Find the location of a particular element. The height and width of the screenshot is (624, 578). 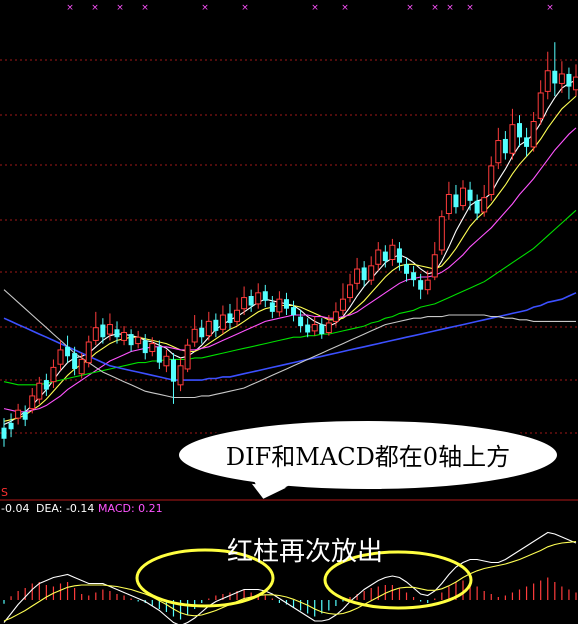

macd-line-ma_white is located at coordinates (290, 577).